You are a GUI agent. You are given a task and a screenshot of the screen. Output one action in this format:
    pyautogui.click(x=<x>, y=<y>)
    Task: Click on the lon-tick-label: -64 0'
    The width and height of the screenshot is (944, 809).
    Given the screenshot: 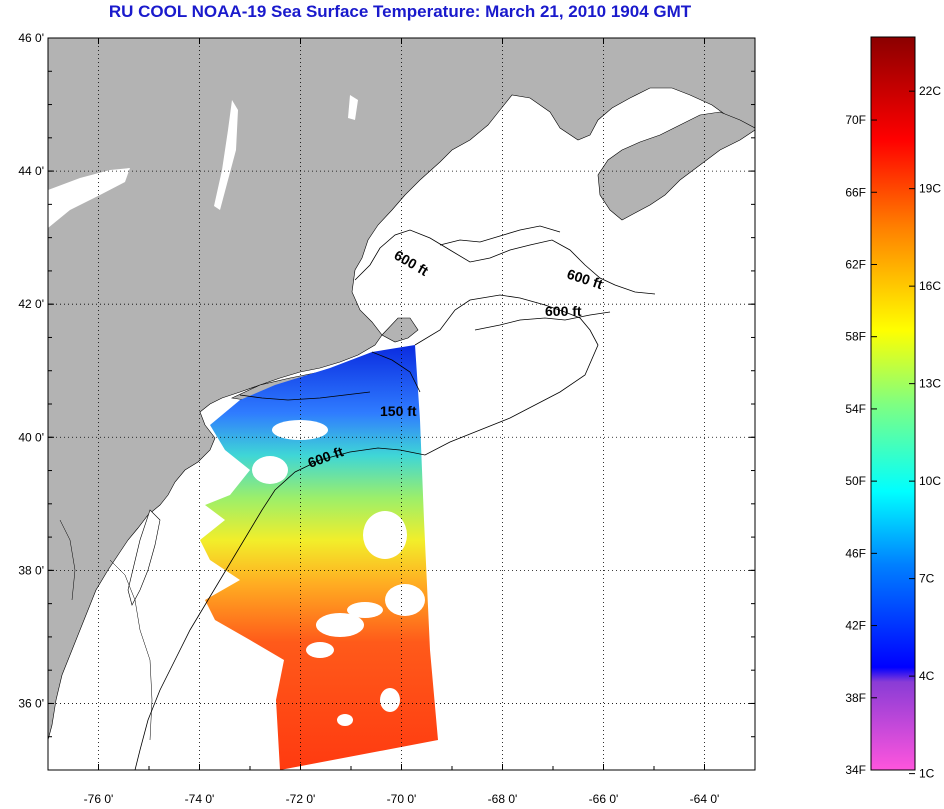 What is the action you would take?
    pyautogui.click(x=705, y=799)
    